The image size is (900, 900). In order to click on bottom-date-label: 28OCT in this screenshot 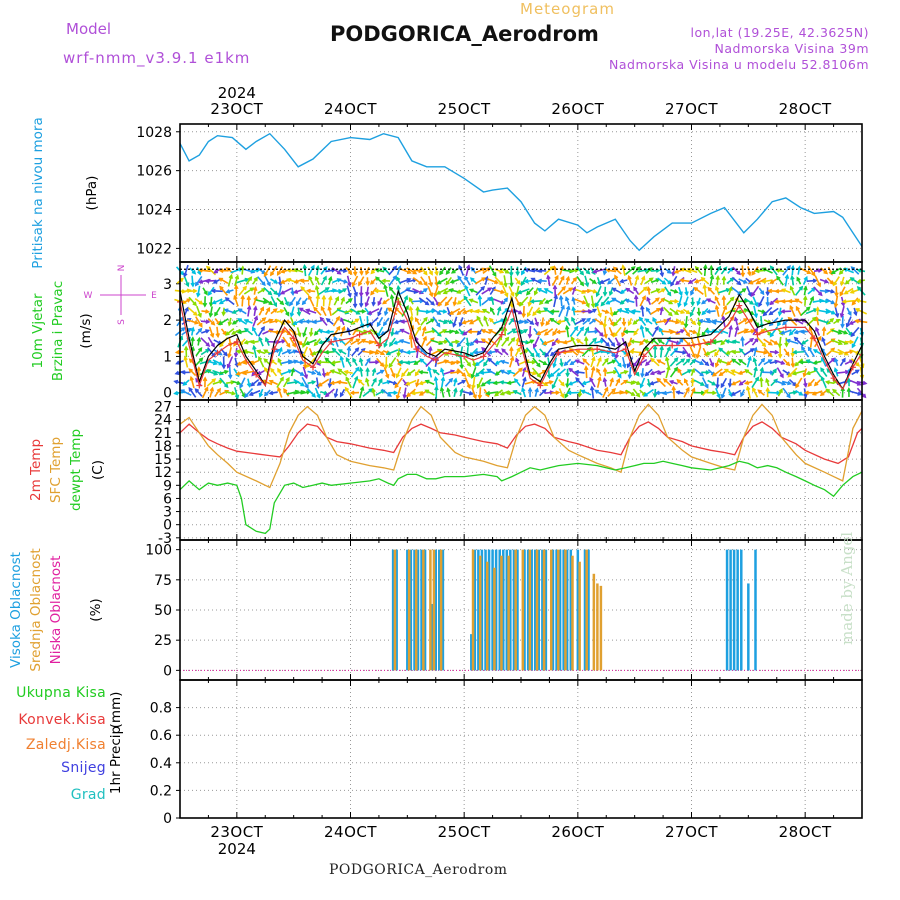, I will do `click(805, 832)`.